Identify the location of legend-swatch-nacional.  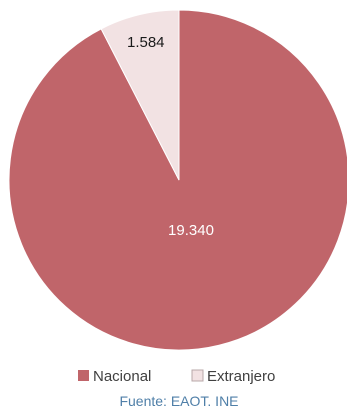
(83, 375).